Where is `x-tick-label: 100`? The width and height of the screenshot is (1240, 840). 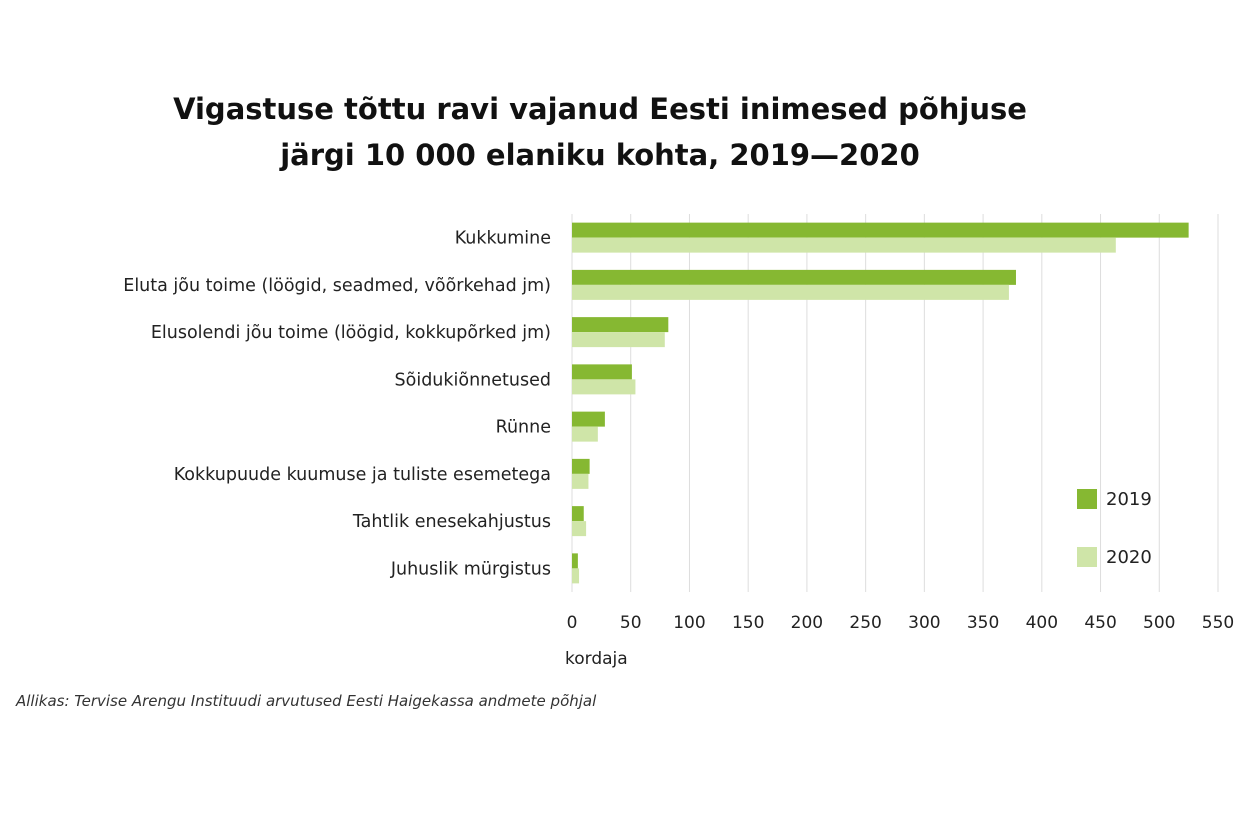
x-tick-label: 100 is located at coordinates (689, 623).